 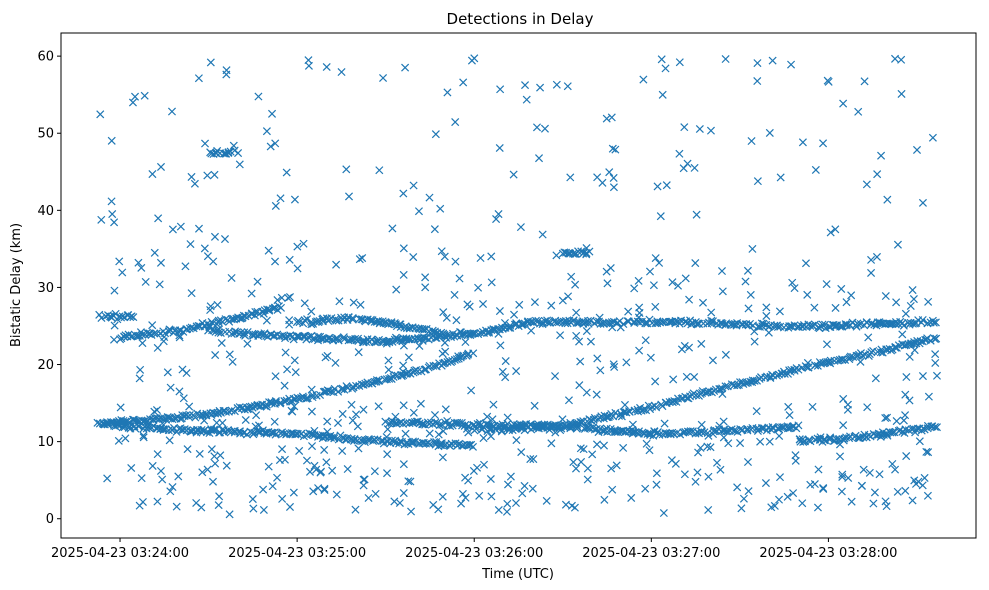 What do you see at coordinates (474, 553) in the screenshot?
I see `x-tick-label: 2025-04-23 03:26:00` at bounding box center [474, 553].